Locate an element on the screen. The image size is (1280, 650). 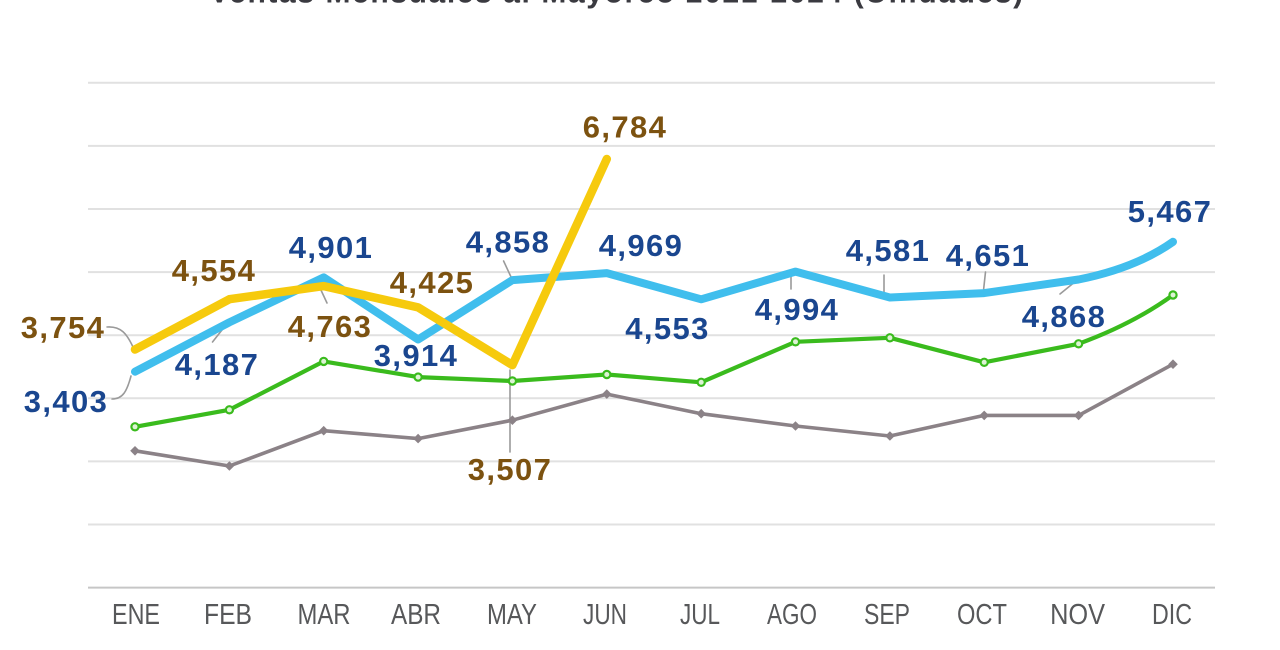
svg-text: ABR is located at coordinates (416, 615).